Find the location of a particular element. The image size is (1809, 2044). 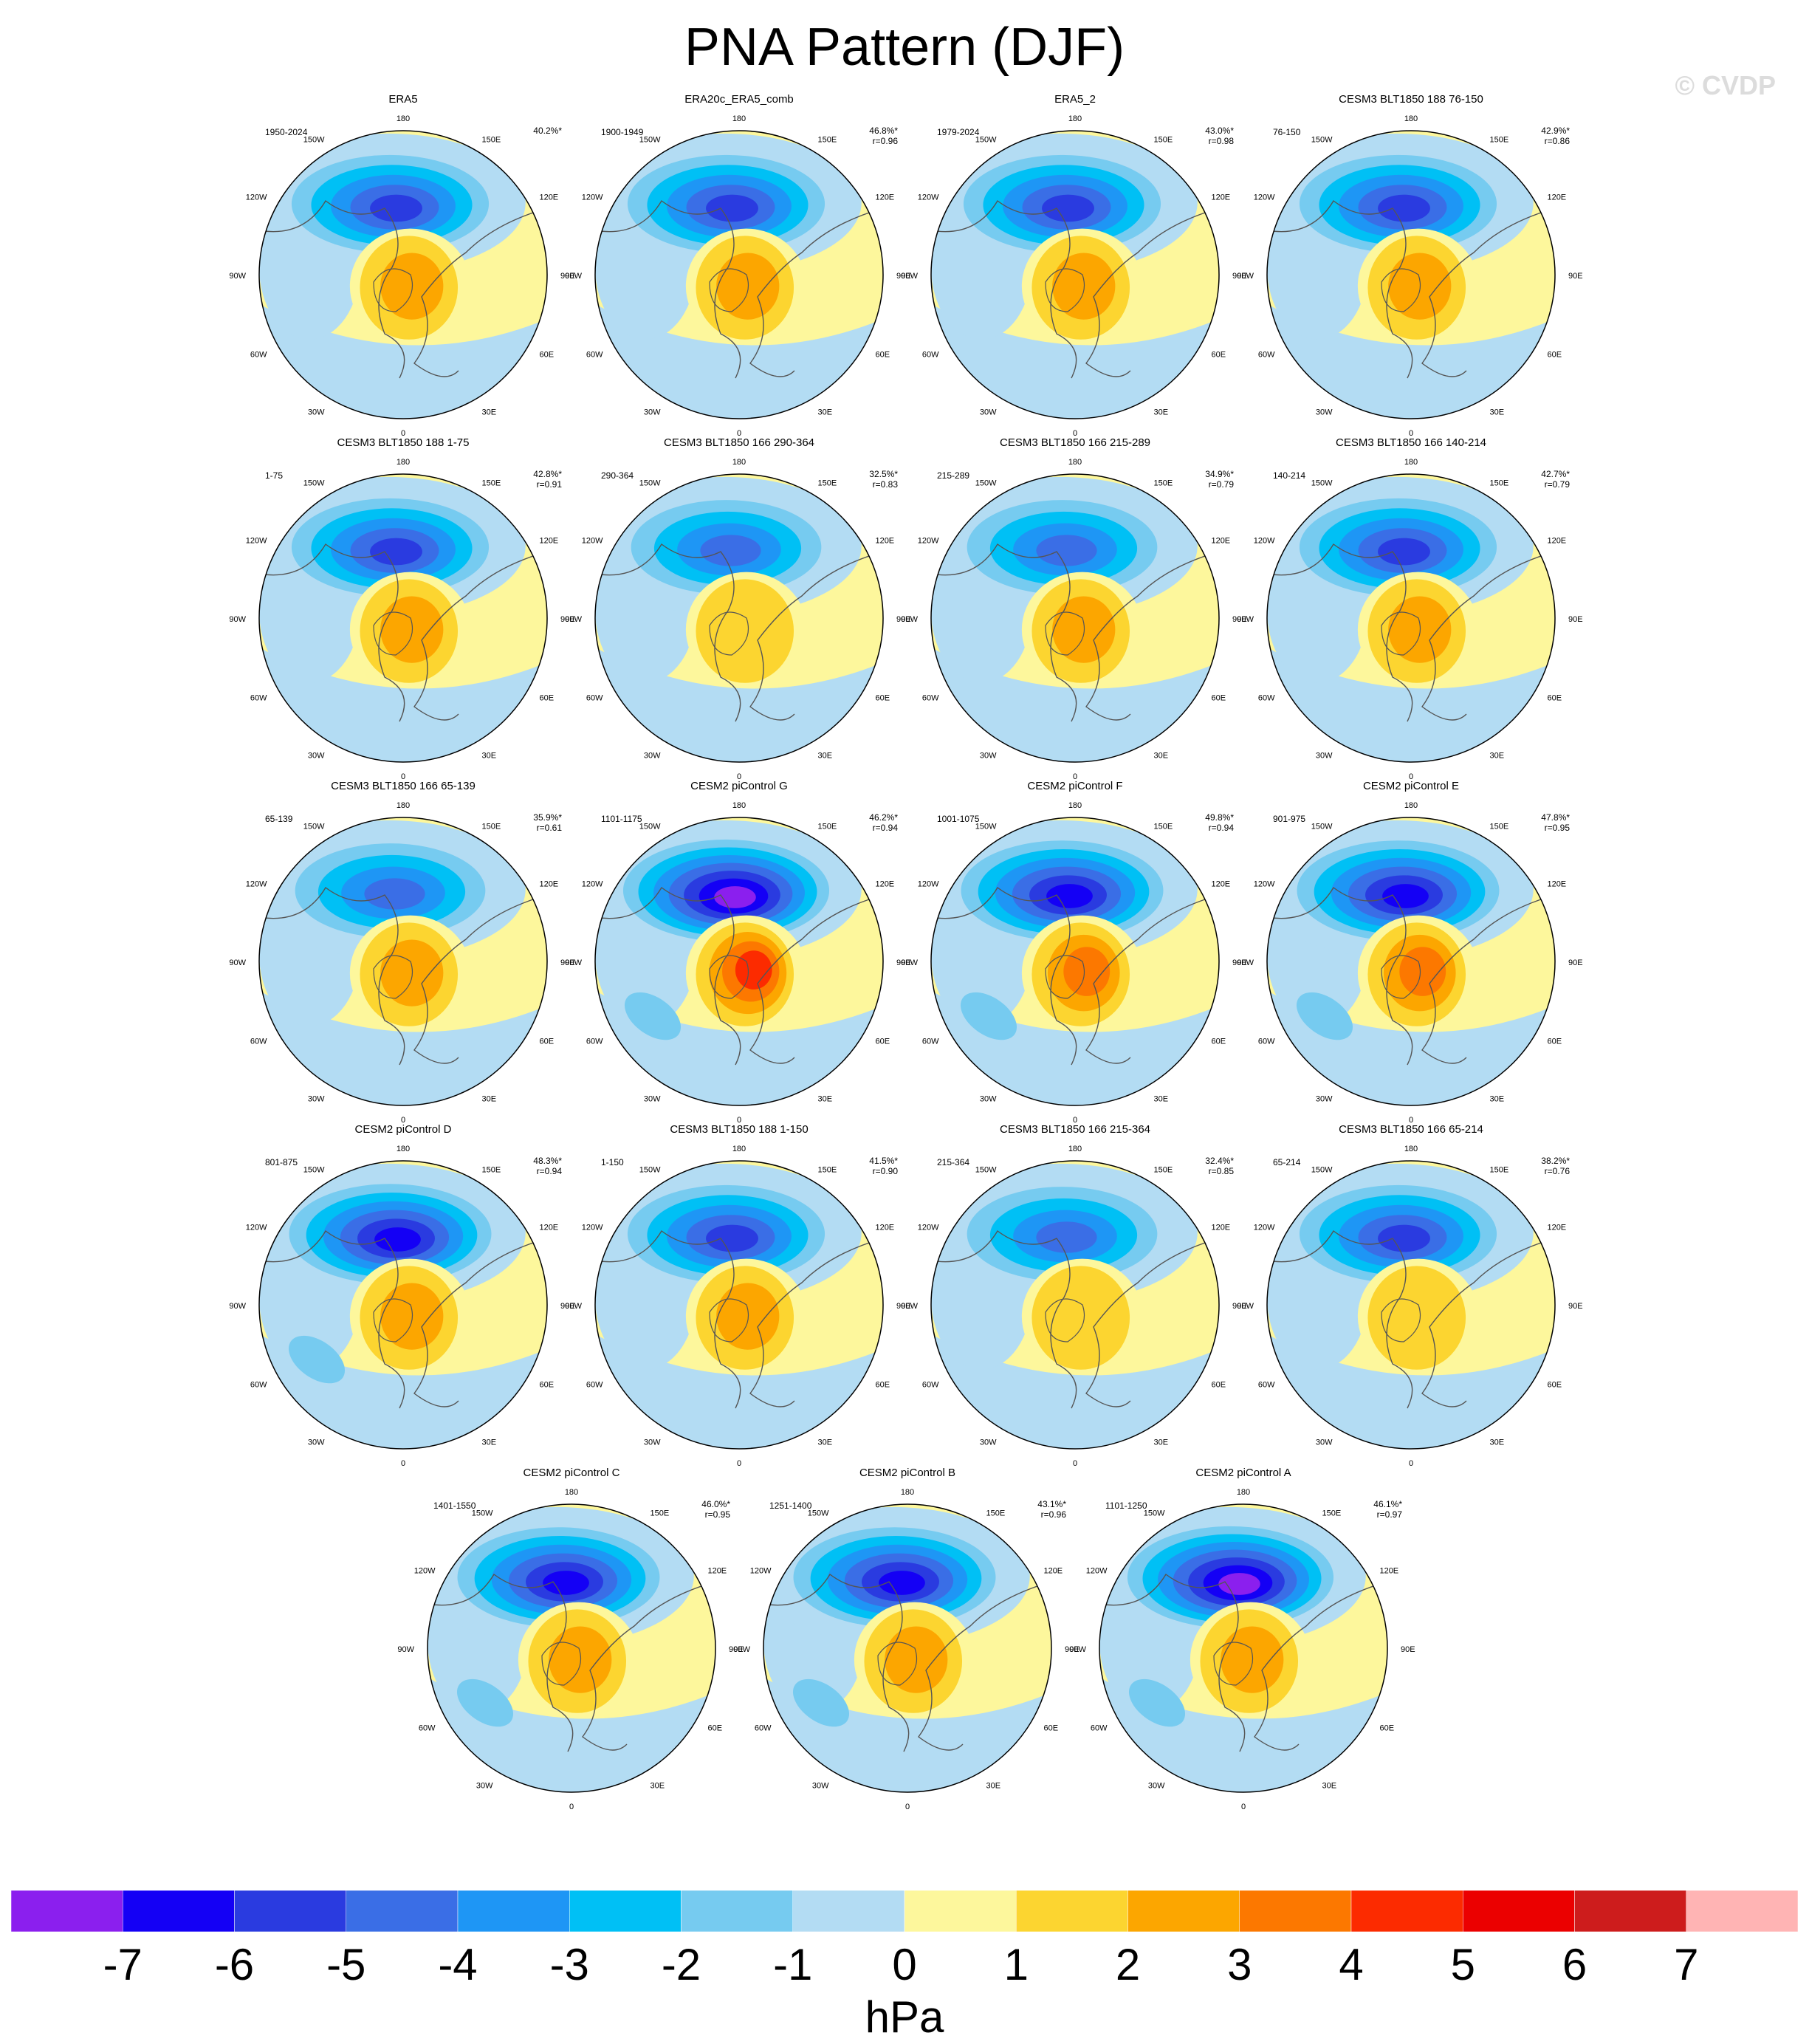

panel-correlation: r=0.95 is located at coordinates (1558, 828).